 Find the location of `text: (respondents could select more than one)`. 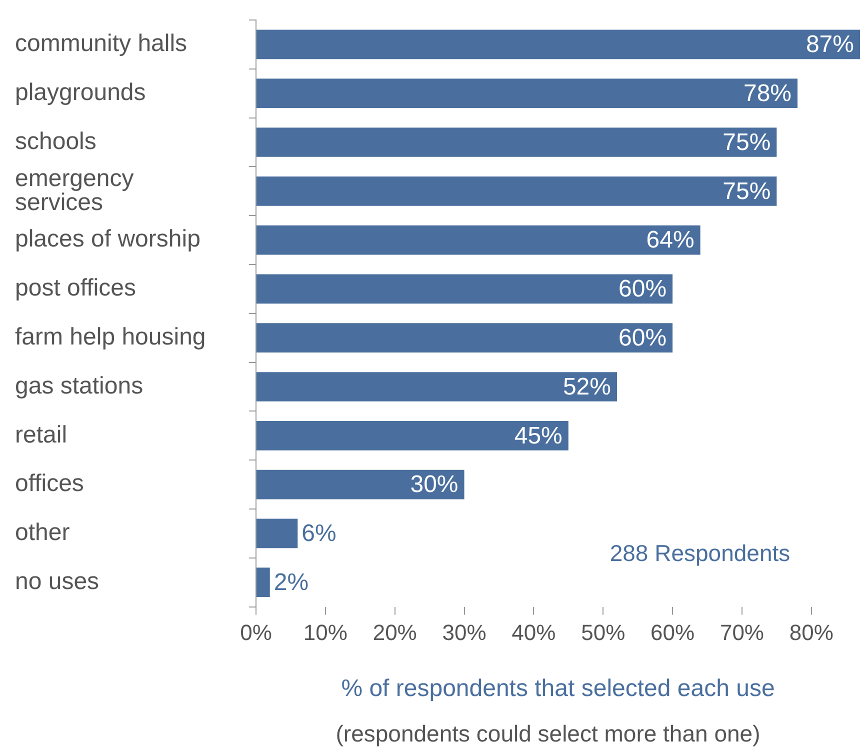

text: (respondents could select more than one) is located at coordinates (548, 733).